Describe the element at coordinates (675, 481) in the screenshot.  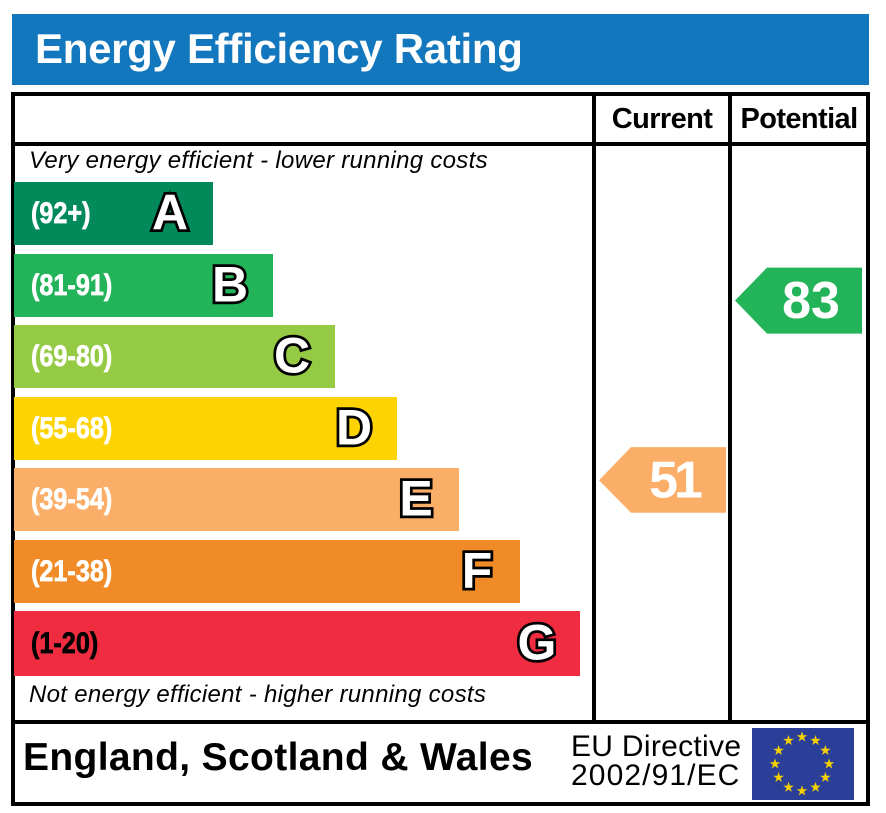
I see `svg-text: 51` at that location.